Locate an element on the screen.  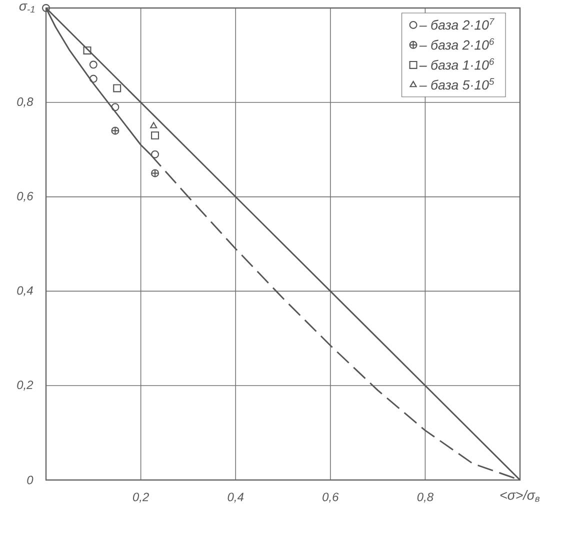
legend-label: – база 1·10$^{6}$ is located at coordinates (456, 64).